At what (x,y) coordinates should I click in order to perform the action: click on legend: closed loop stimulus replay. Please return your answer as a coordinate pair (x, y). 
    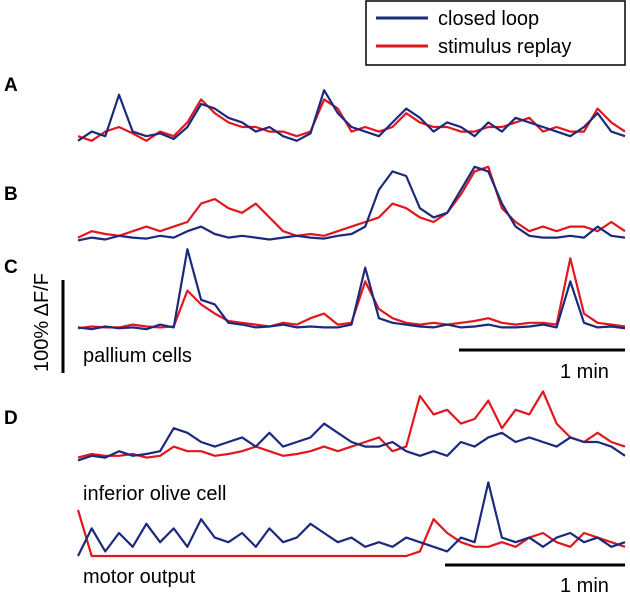
    Looking at the image, I should click on (495, 33).